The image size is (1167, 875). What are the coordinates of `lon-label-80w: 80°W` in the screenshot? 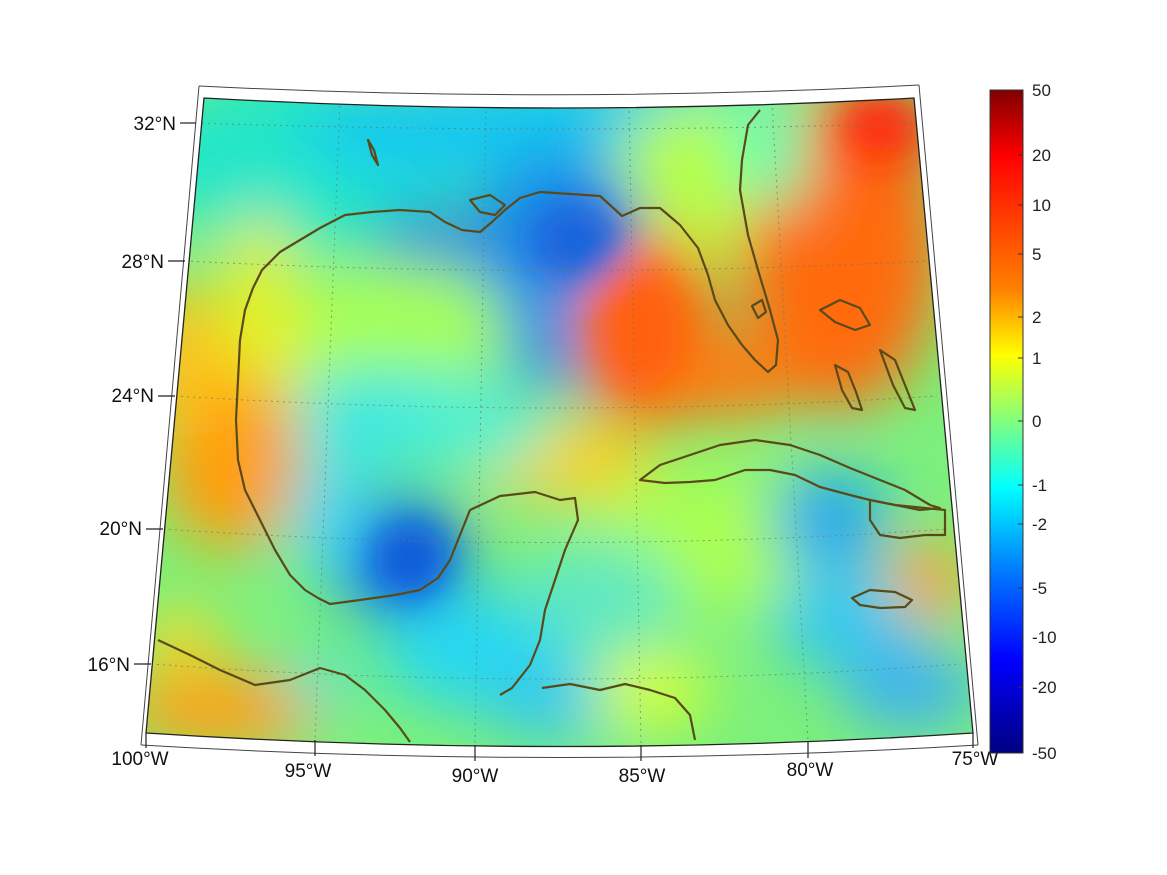 It's located at (810, 770).